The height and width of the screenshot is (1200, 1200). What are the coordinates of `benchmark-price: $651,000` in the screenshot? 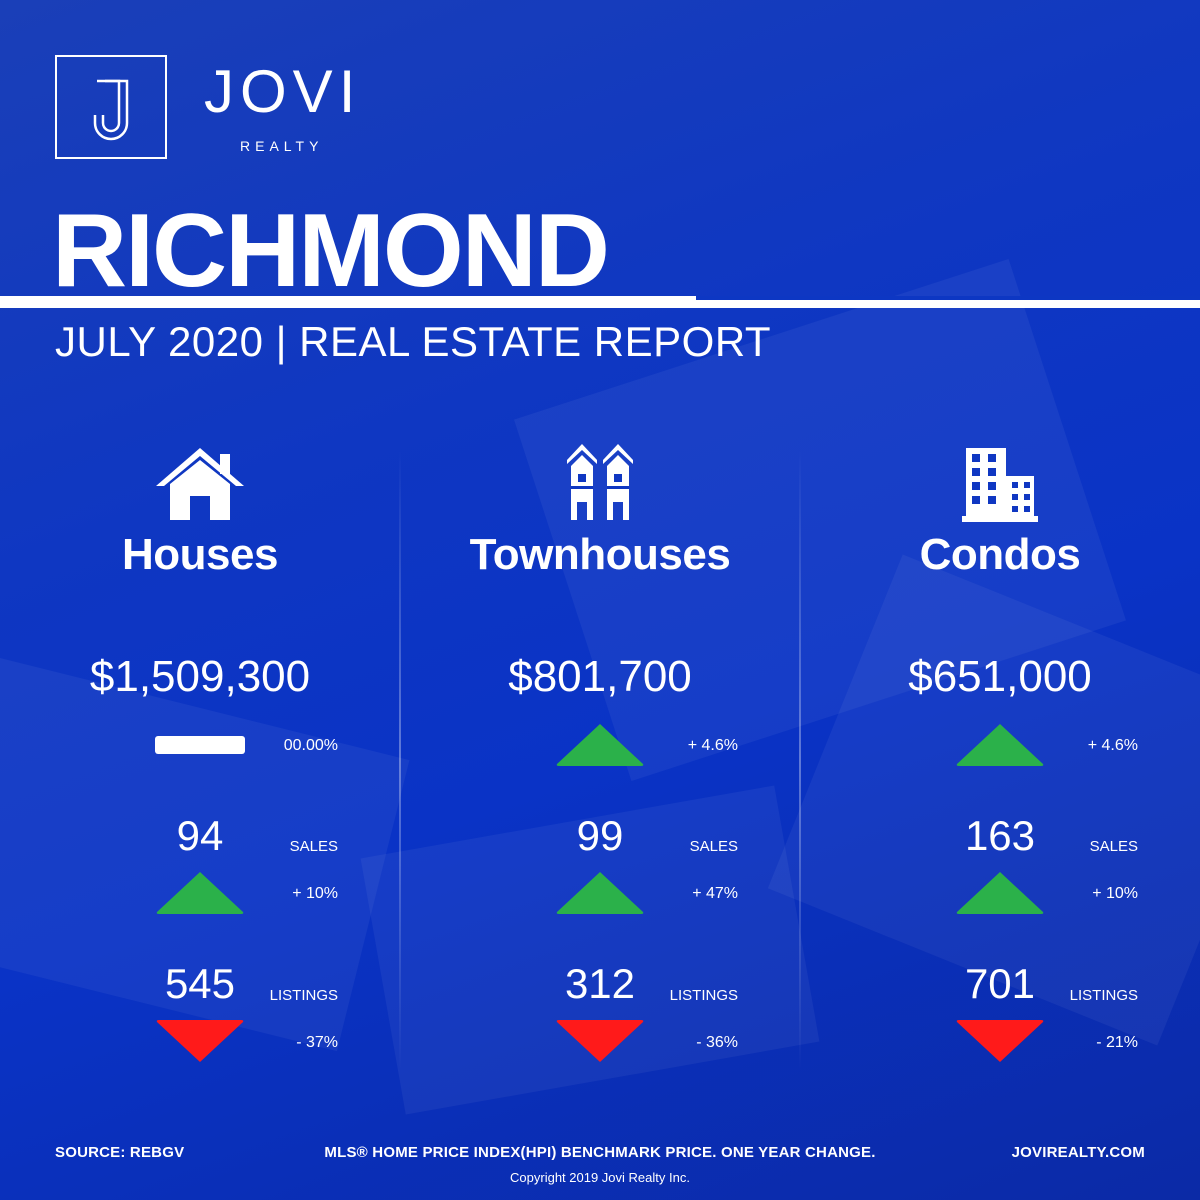 It's located at (1000, 676).